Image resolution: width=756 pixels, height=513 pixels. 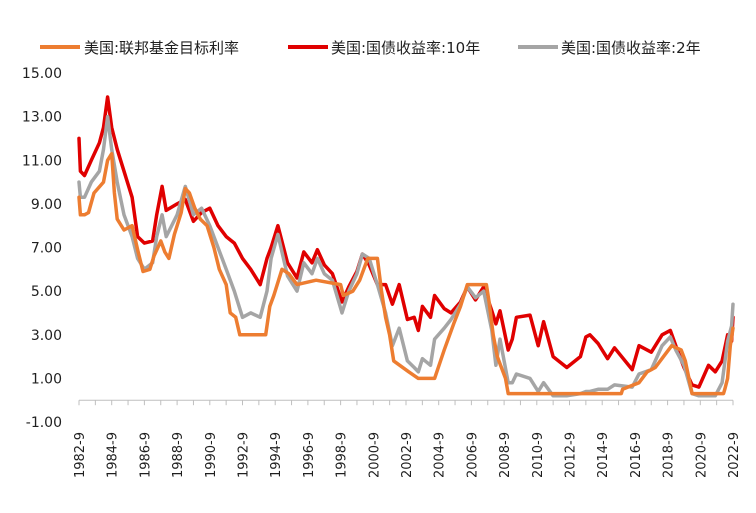 I want to click on y-tick-label: 11.00, so click(x=42, y=161).